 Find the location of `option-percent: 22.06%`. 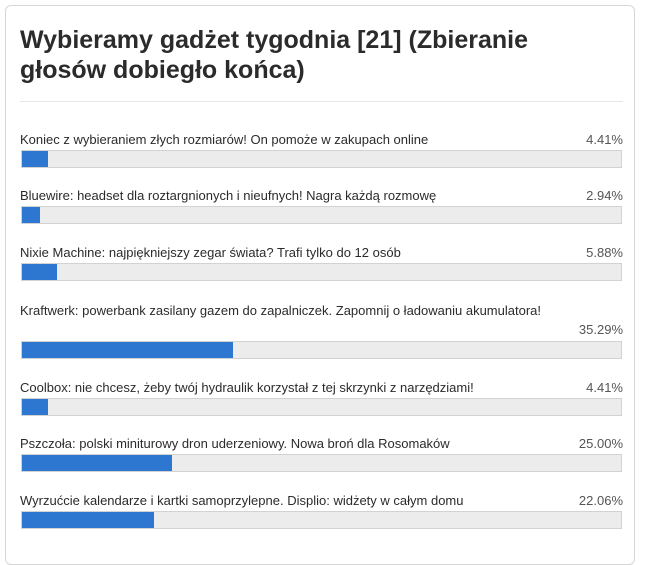

option-percent: 22.06% is located at coordinates (600, 500).